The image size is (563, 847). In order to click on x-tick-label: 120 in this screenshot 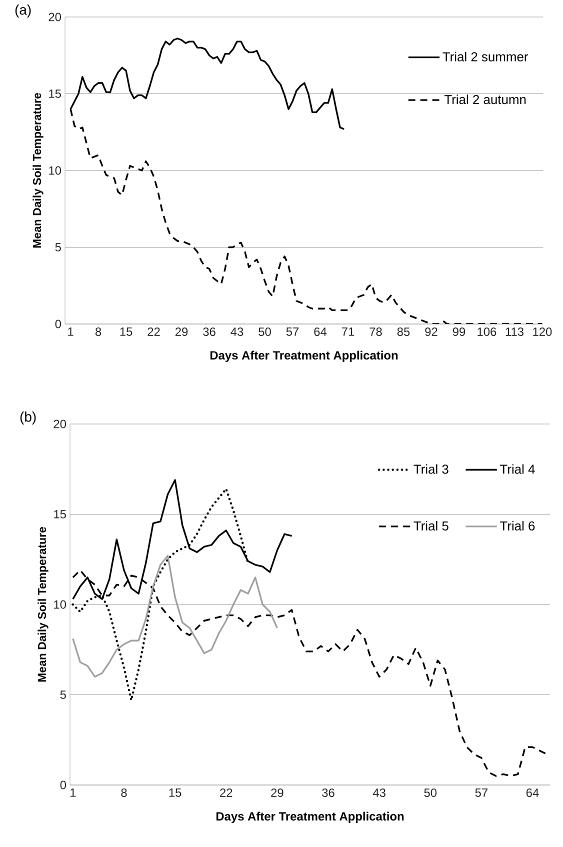, I will do `click(542, 332)`.